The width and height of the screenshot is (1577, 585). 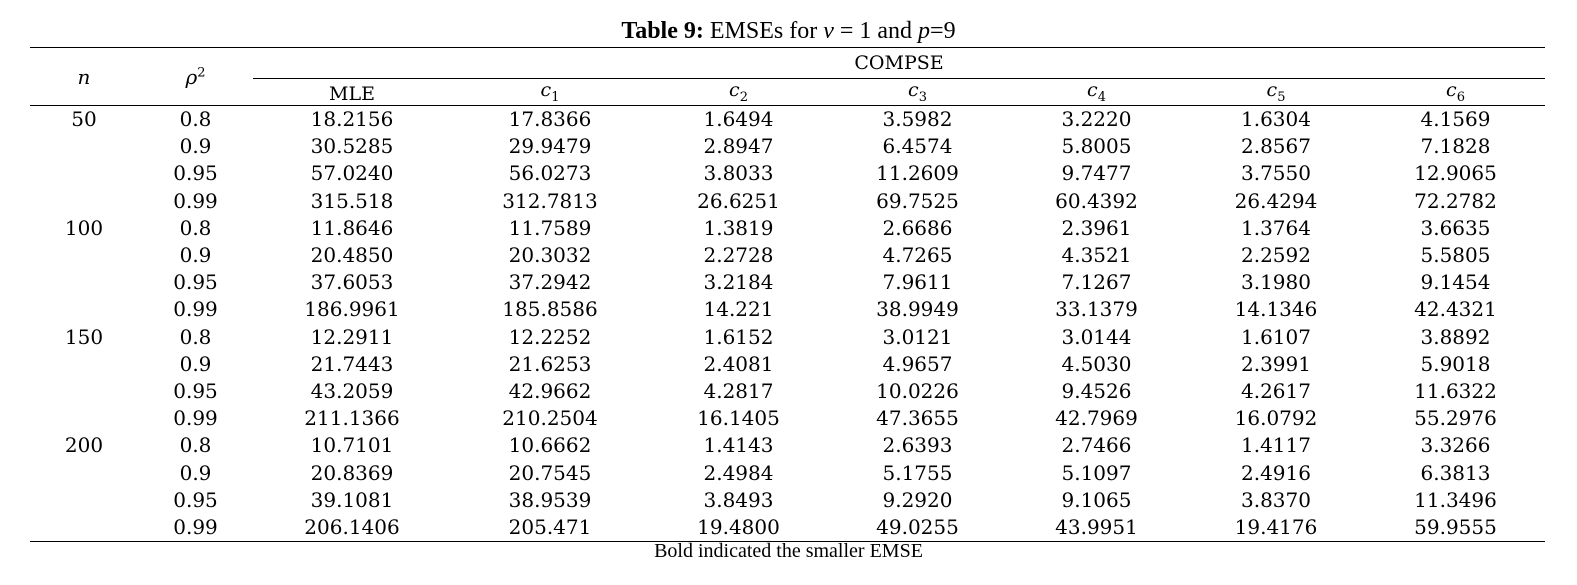 What do you see at coordinates (788, 551) in the screenshot?
I see `table-footnote: Bold indicated the smaller EMSE` at bounding box center [788, 551].